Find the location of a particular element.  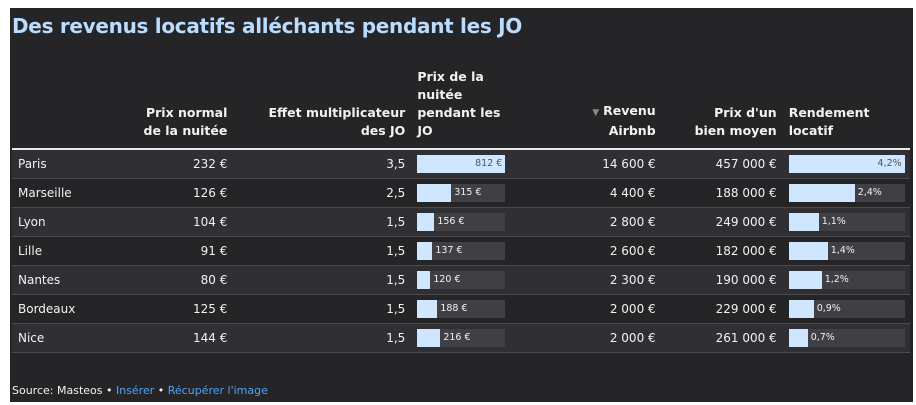

city-cell: Nice is located at coordinates (70, 338).